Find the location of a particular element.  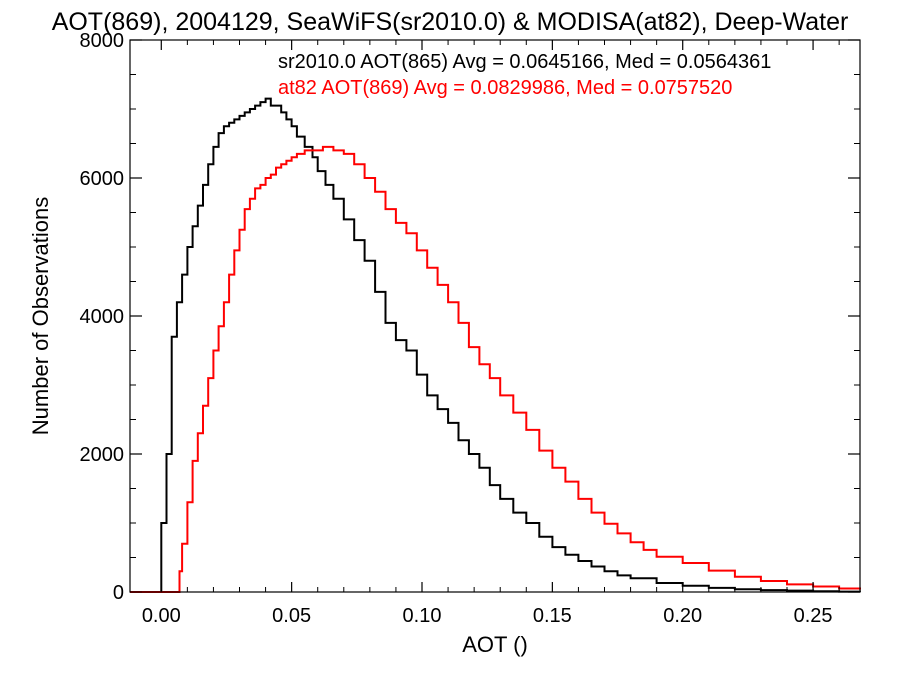

x-tick-label: 0.20 is located at coordinates (682, 616).